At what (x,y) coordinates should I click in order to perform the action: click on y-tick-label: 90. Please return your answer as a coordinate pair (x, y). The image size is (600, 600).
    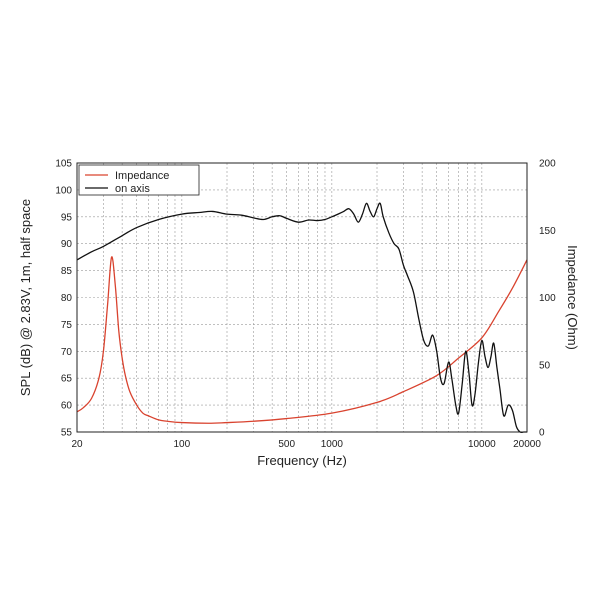
    Looking at the image, I should click on (67, 244).